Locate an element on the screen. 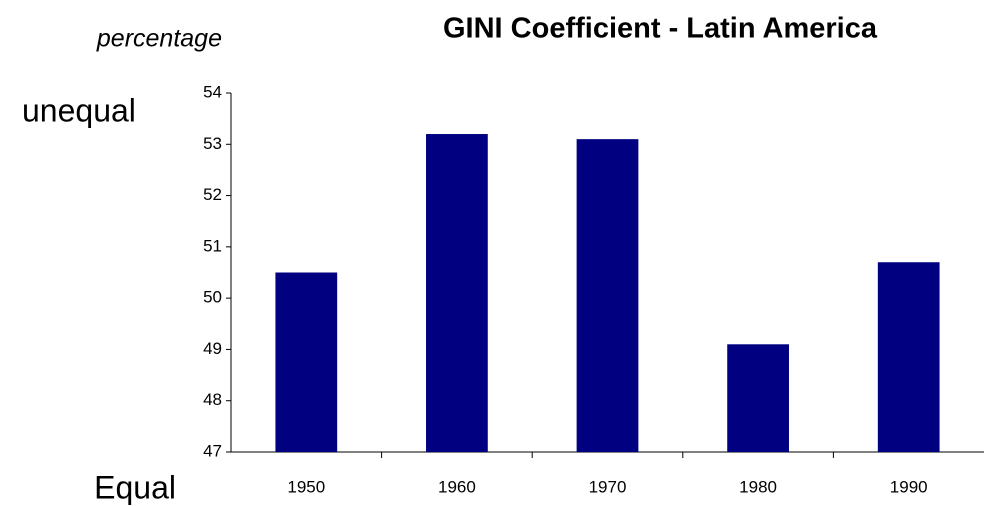 Image resolution: width=985 pixels, height=506 pixels. y-tick-label: 51 is located at coordinates (212, 245).